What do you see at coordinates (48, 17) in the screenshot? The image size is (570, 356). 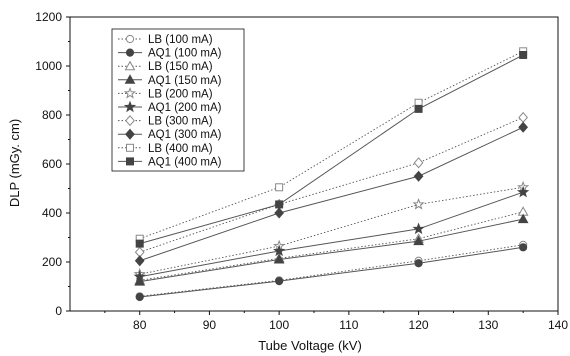 I see `y-tick-label: 1200` at bounding box center [48, 17].